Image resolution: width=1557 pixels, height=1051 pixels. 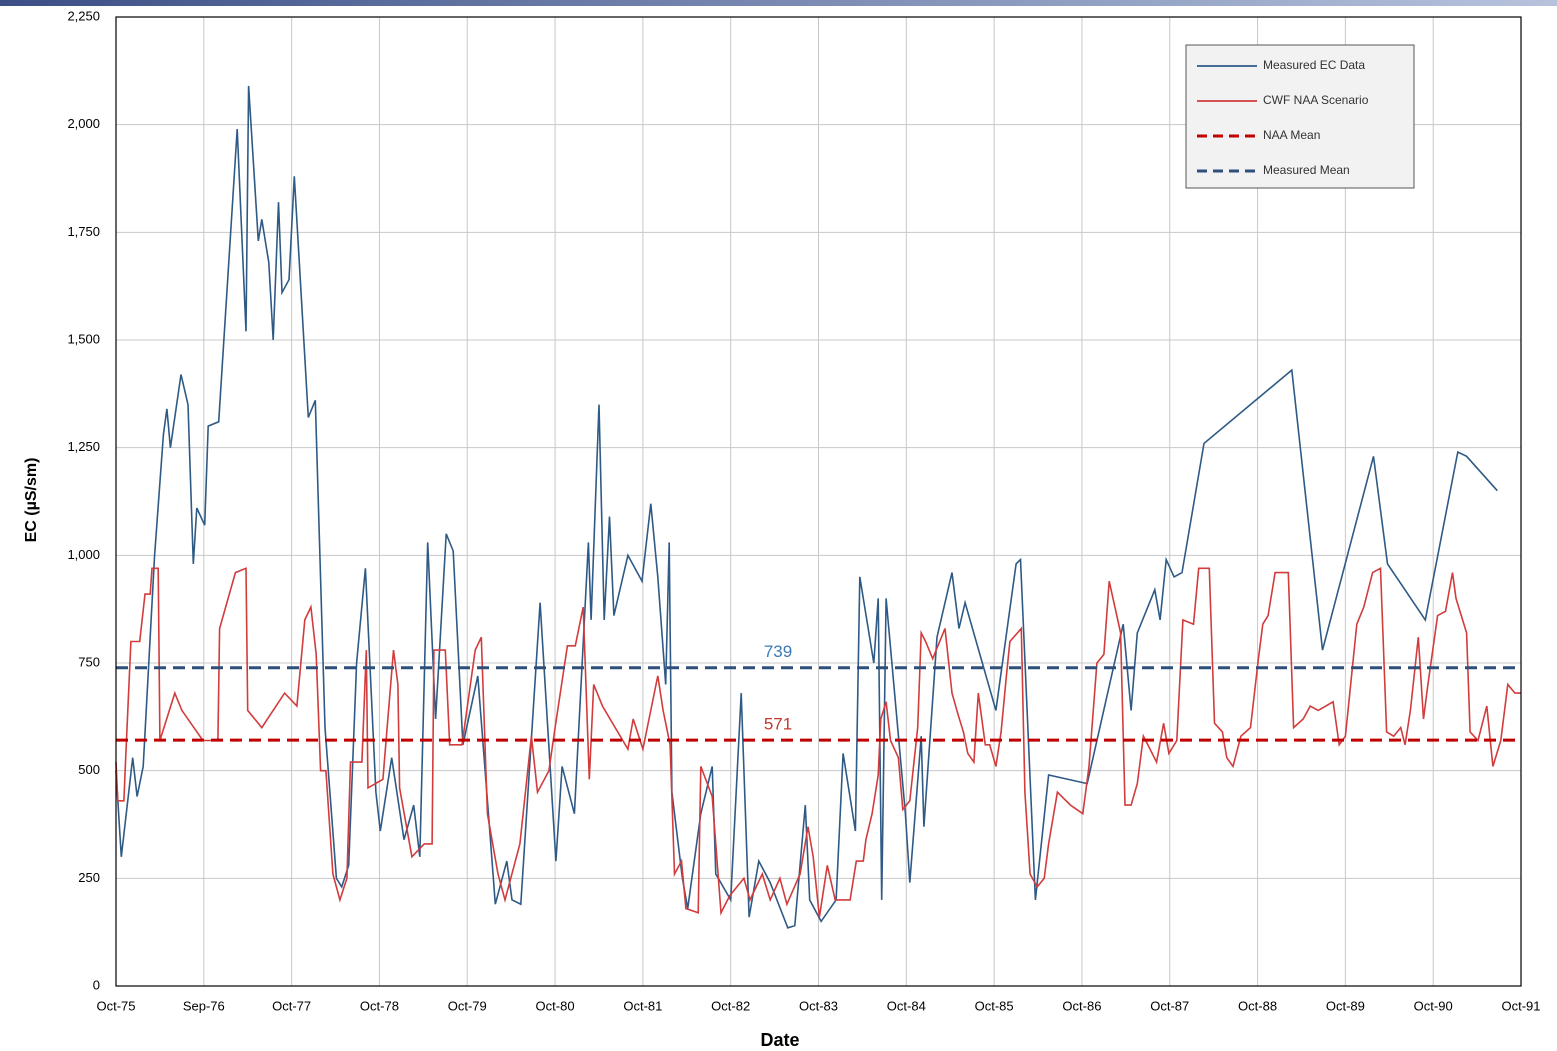 What do you see at coordinates (83, 446) in the screenshot?
I see `y-tick-label: 1,250` at bounding box center [83, 446].